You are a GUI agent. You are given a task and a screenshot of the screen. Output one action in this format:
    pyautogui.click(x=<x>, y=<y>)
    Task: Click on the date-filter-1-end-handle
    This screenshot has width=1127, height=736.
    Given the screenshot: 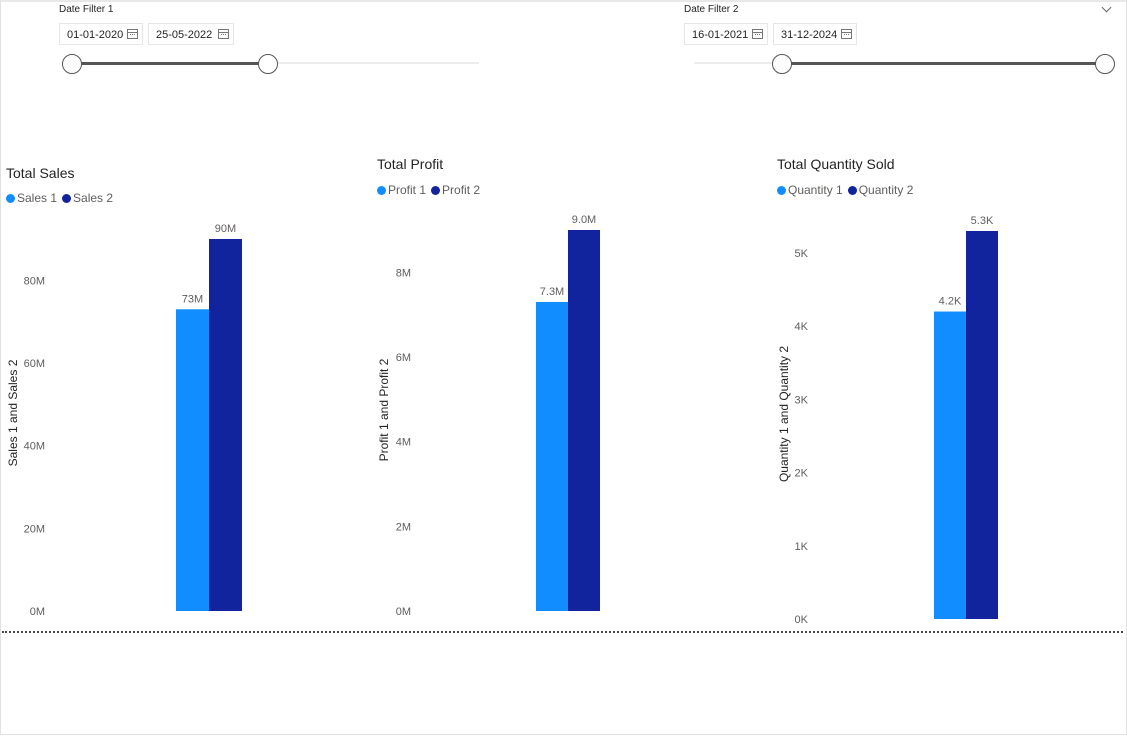 What is the action you would take?
    pyautogui.click(x=268, y=64)
    